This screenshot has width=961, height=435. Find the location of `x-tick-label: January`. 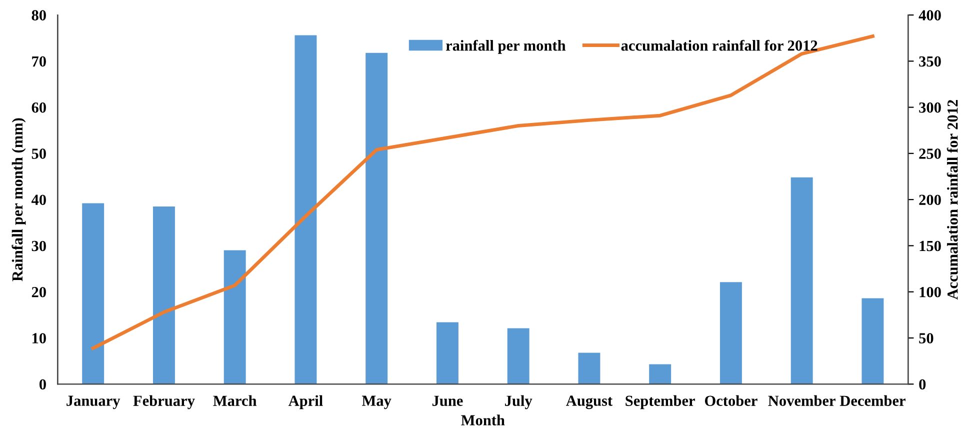

x-tick-label: January is located at coordinates (93, 403).